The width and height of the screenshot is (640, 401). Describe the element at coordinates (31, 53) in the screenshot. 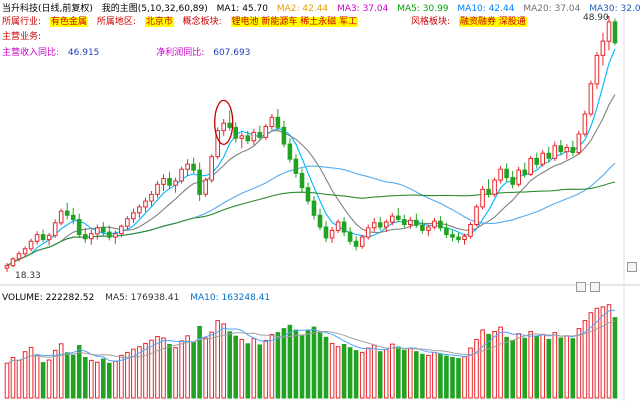

I see `revenue-label: 主营收入同比:` at that location.